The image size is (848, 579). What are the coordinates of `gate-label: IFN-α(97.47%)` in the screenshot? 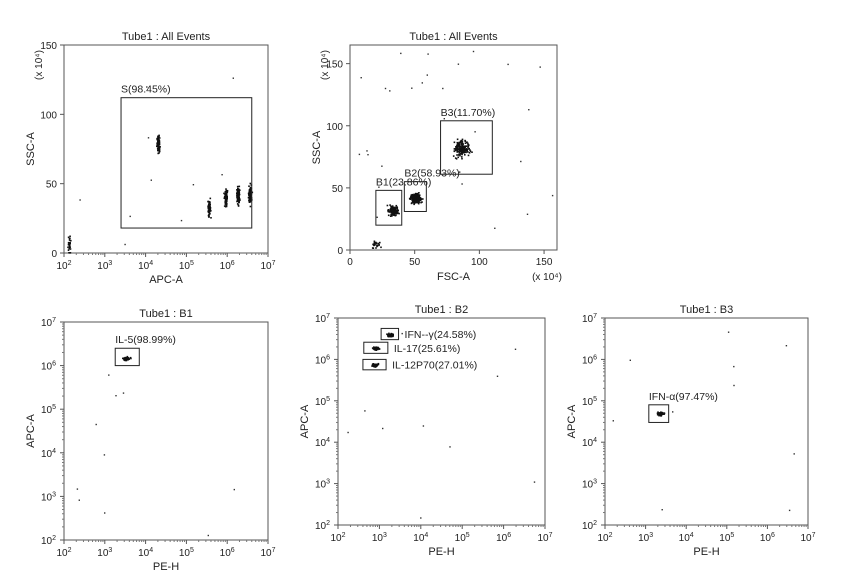 It's located at (683, 397).